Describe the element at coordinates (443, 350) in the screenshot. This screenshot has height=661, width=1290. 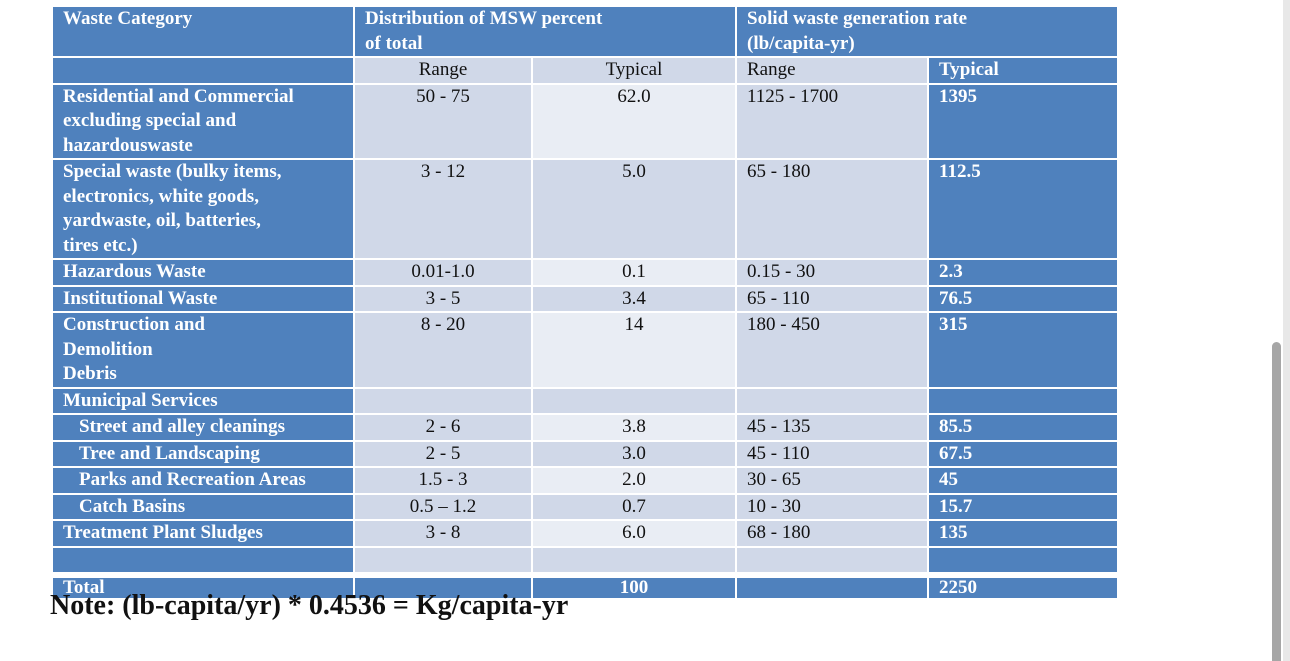
I see `cell-dist-range: 8 - 20` at that location.